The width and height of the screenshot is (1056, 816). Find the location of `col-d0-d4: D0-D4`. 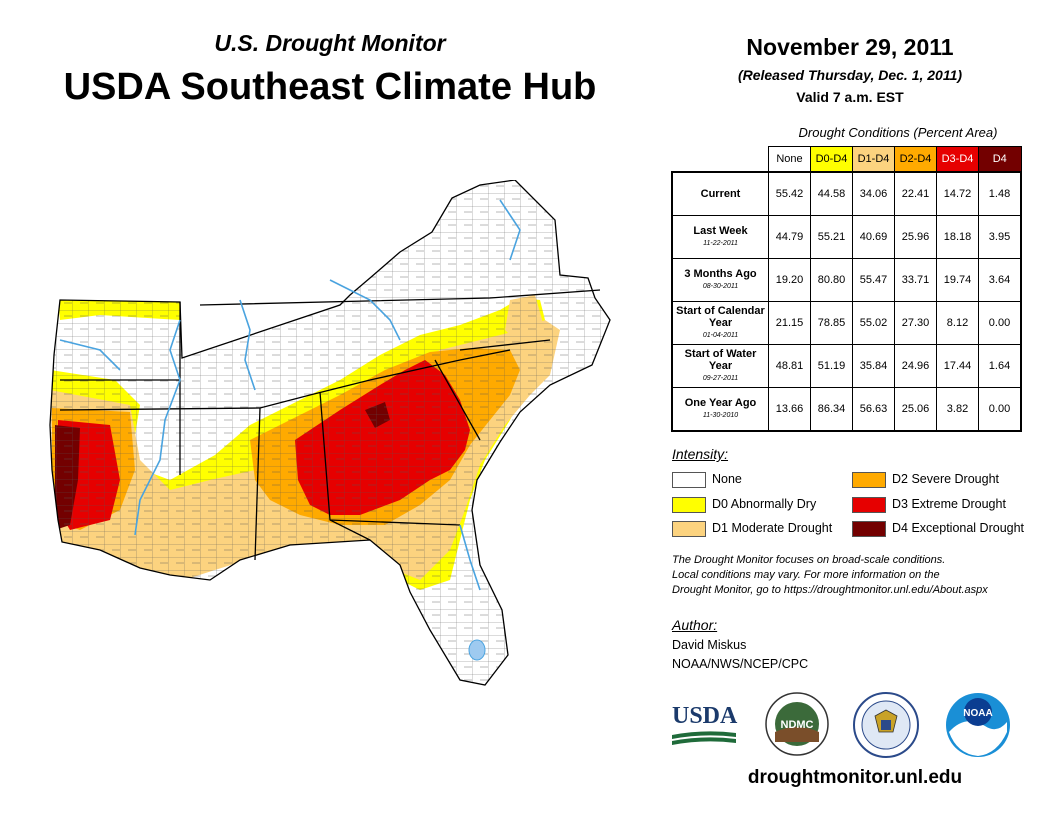

col-d0-d4: D0-D4 is located at coordinates (831, 159).